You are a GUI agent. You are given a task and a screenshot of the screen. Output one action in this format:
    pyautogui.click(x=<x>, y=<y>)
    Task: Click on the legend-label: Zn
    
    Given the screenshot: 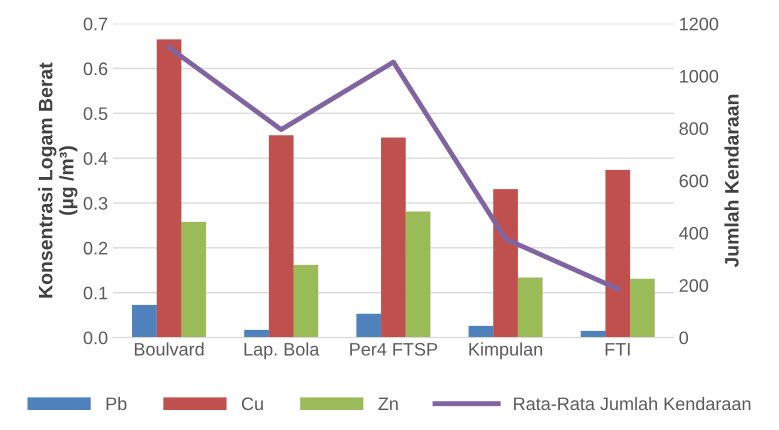 What is the action you would take?
    pyautogui.click(x=388, y=404)
    